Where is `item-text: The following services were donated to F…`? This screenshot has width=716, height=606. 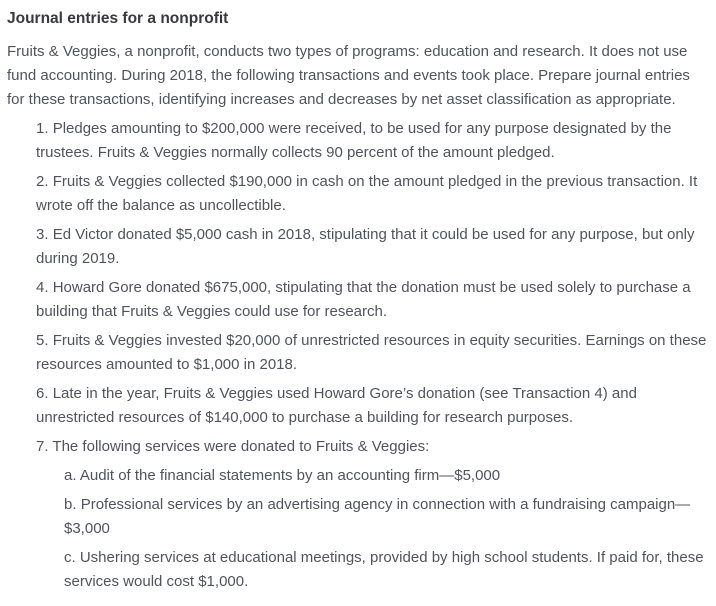
item-text: The following services were donated to F… is located at coordinates (241, 447).